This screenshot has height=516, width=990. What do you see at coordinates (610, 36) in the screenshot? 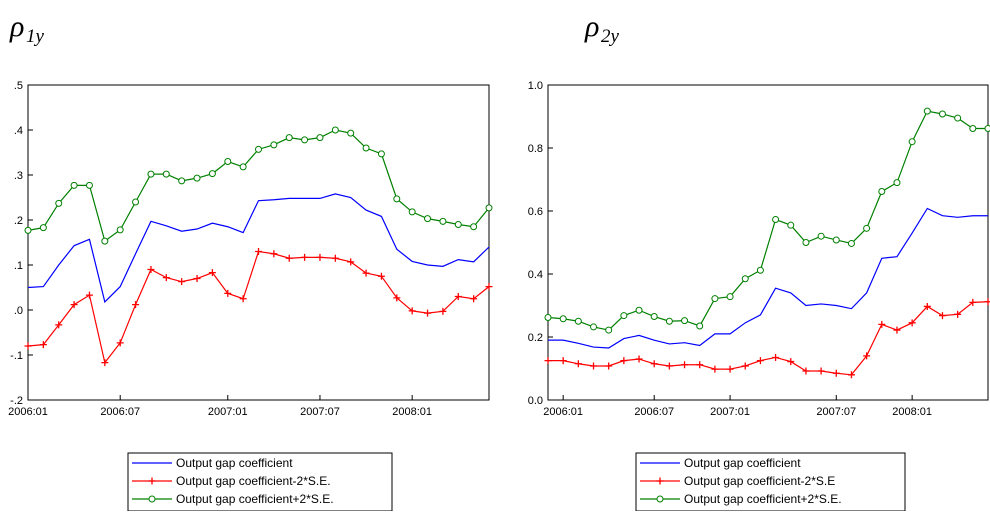
I see `chart-title-subscript: 2y` at bounding box center [610, 36].